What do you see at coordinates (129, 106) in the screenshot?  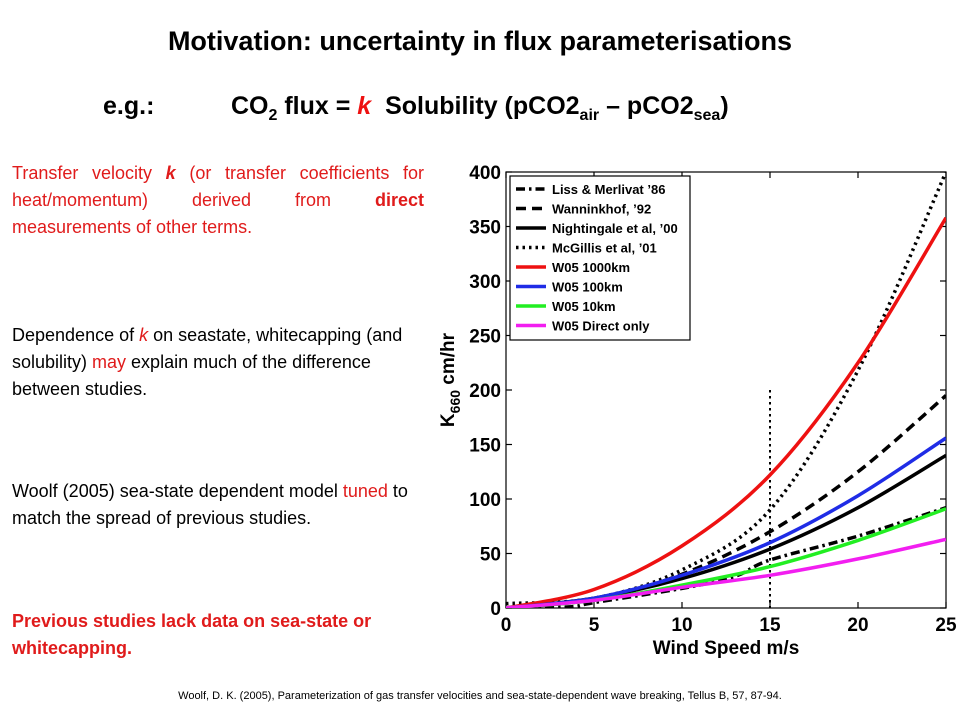 I see `equation-prefix: e.g.:` at bounding box center [129, 106].